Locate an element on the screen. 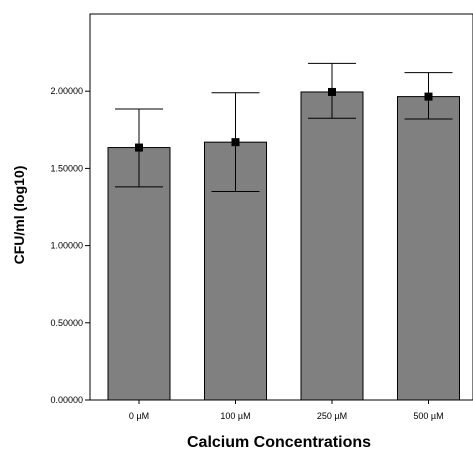  x-tick-label: 500 µM is located at coordinates (428, 416).